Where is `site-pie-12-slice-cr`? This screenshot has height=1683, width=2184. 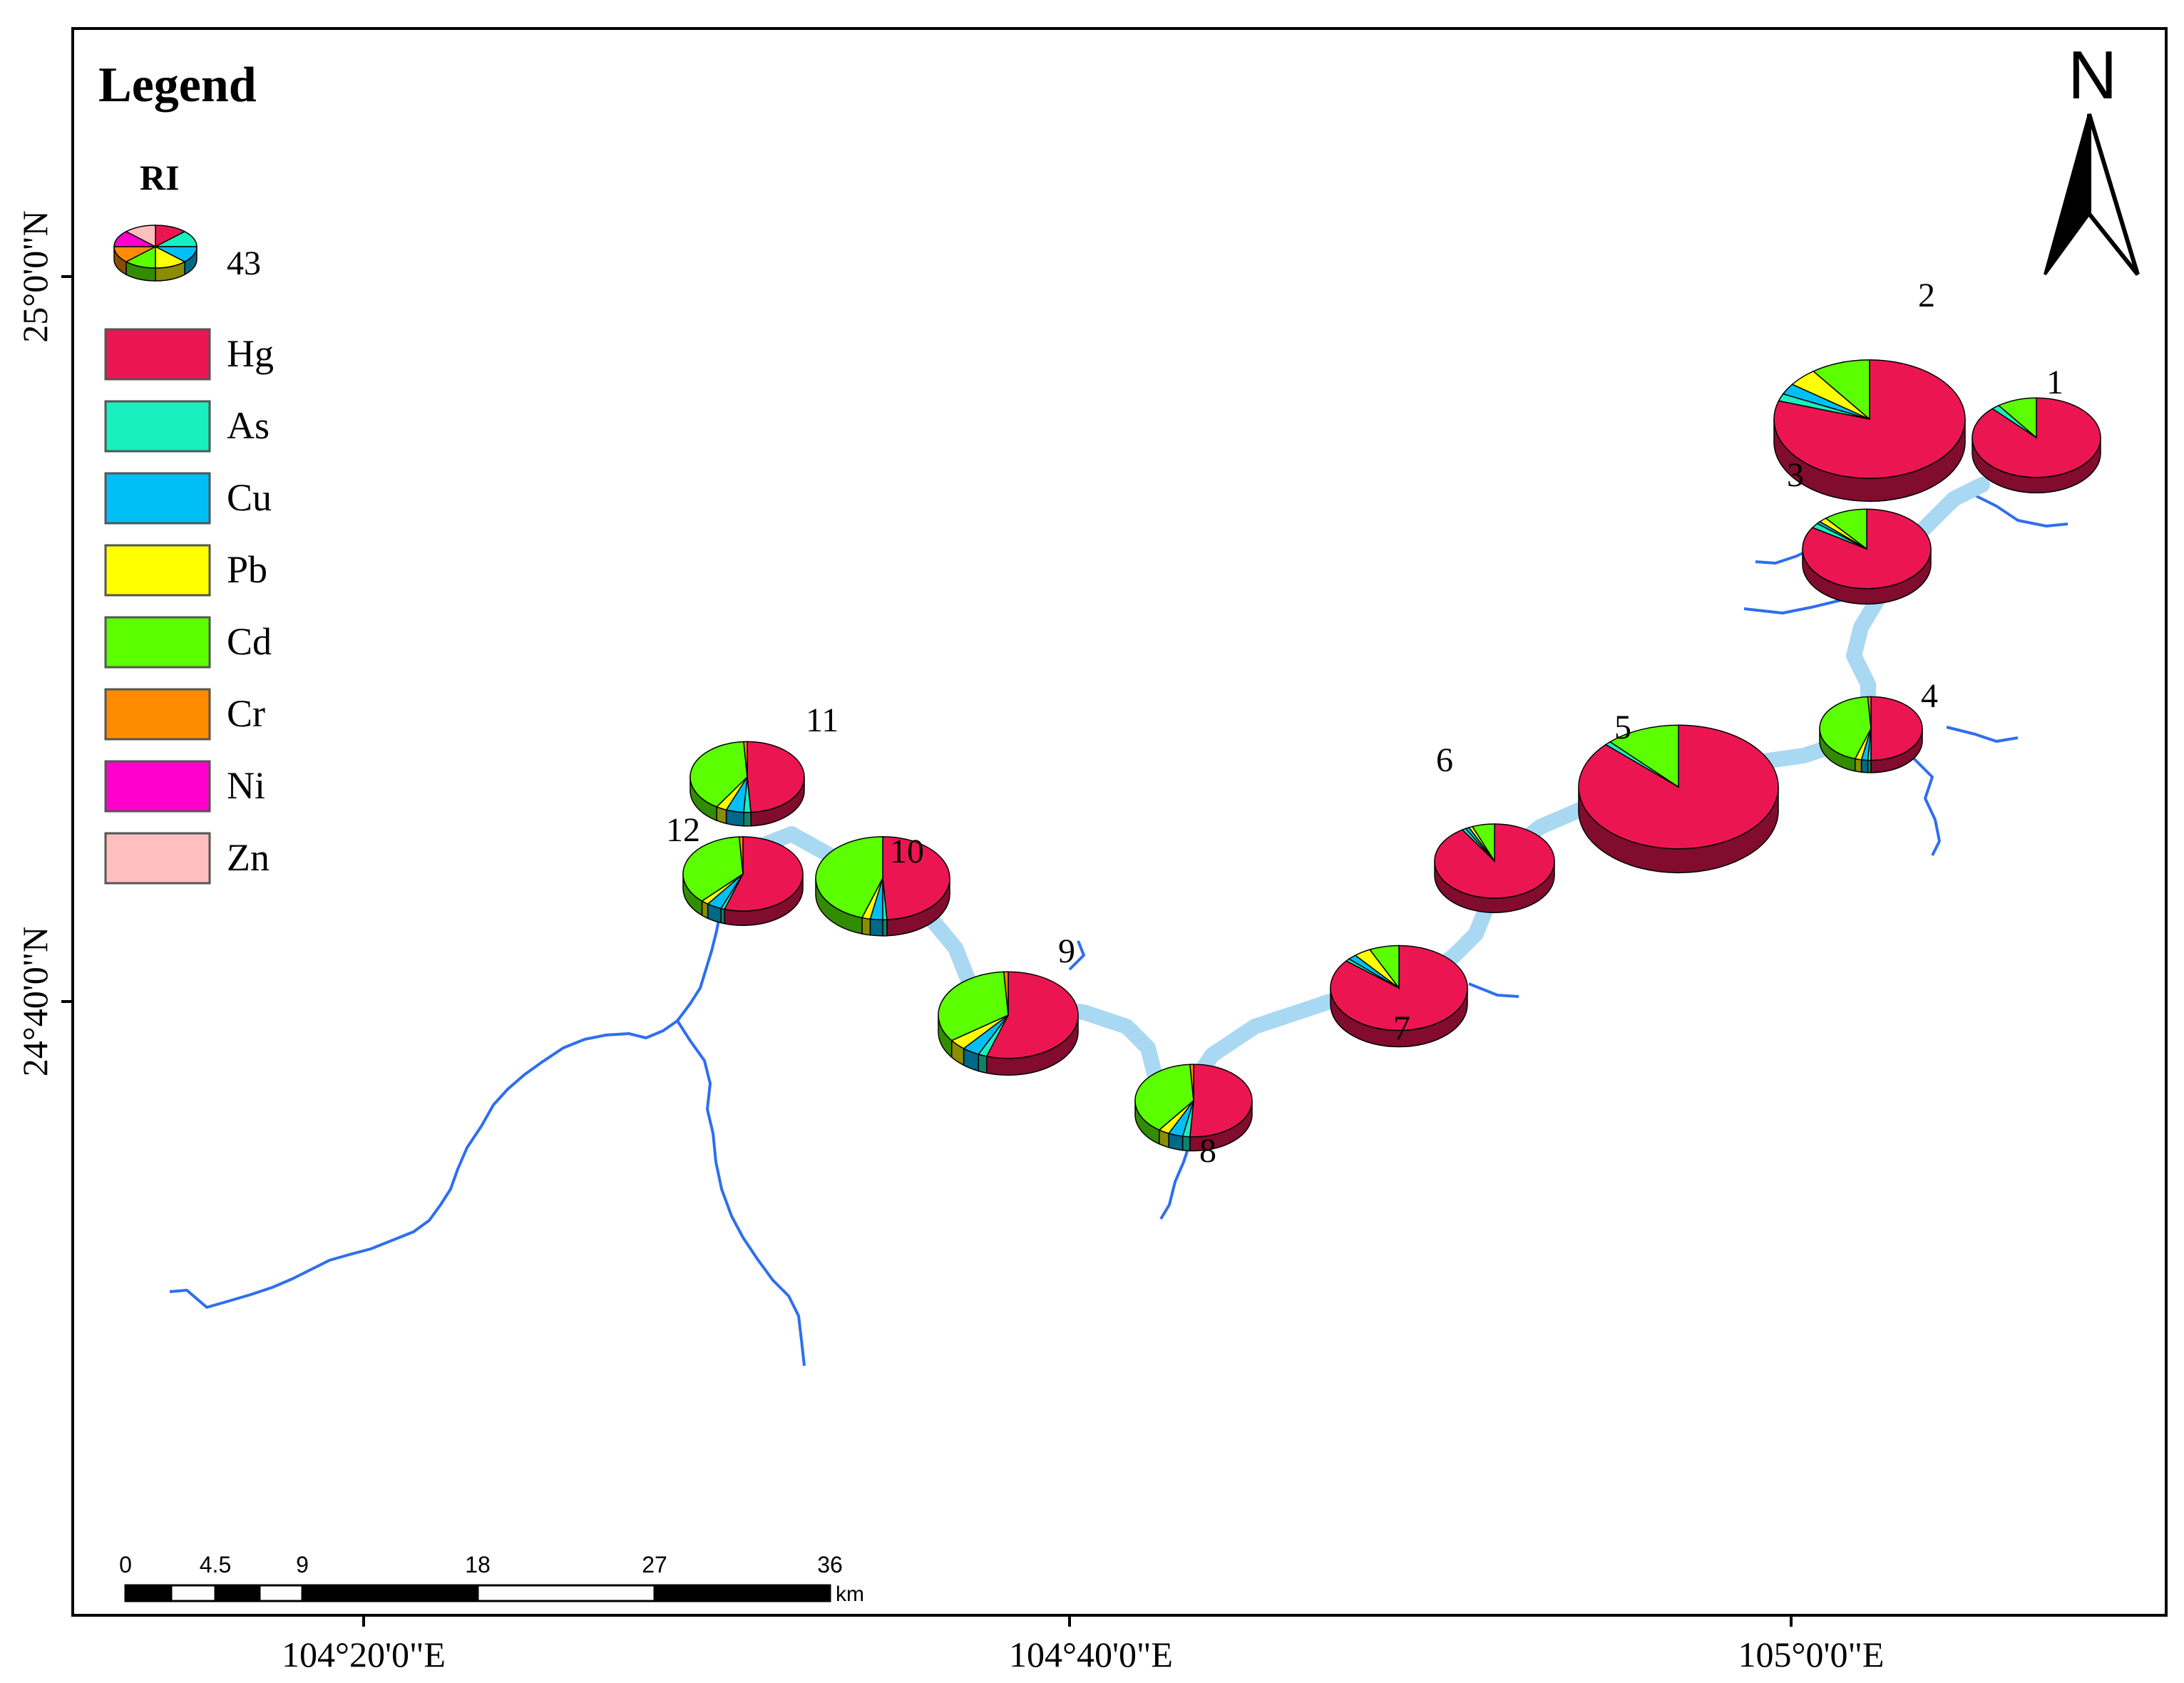
site-pie-12-slice-cr is located at coordinates (741, 855).